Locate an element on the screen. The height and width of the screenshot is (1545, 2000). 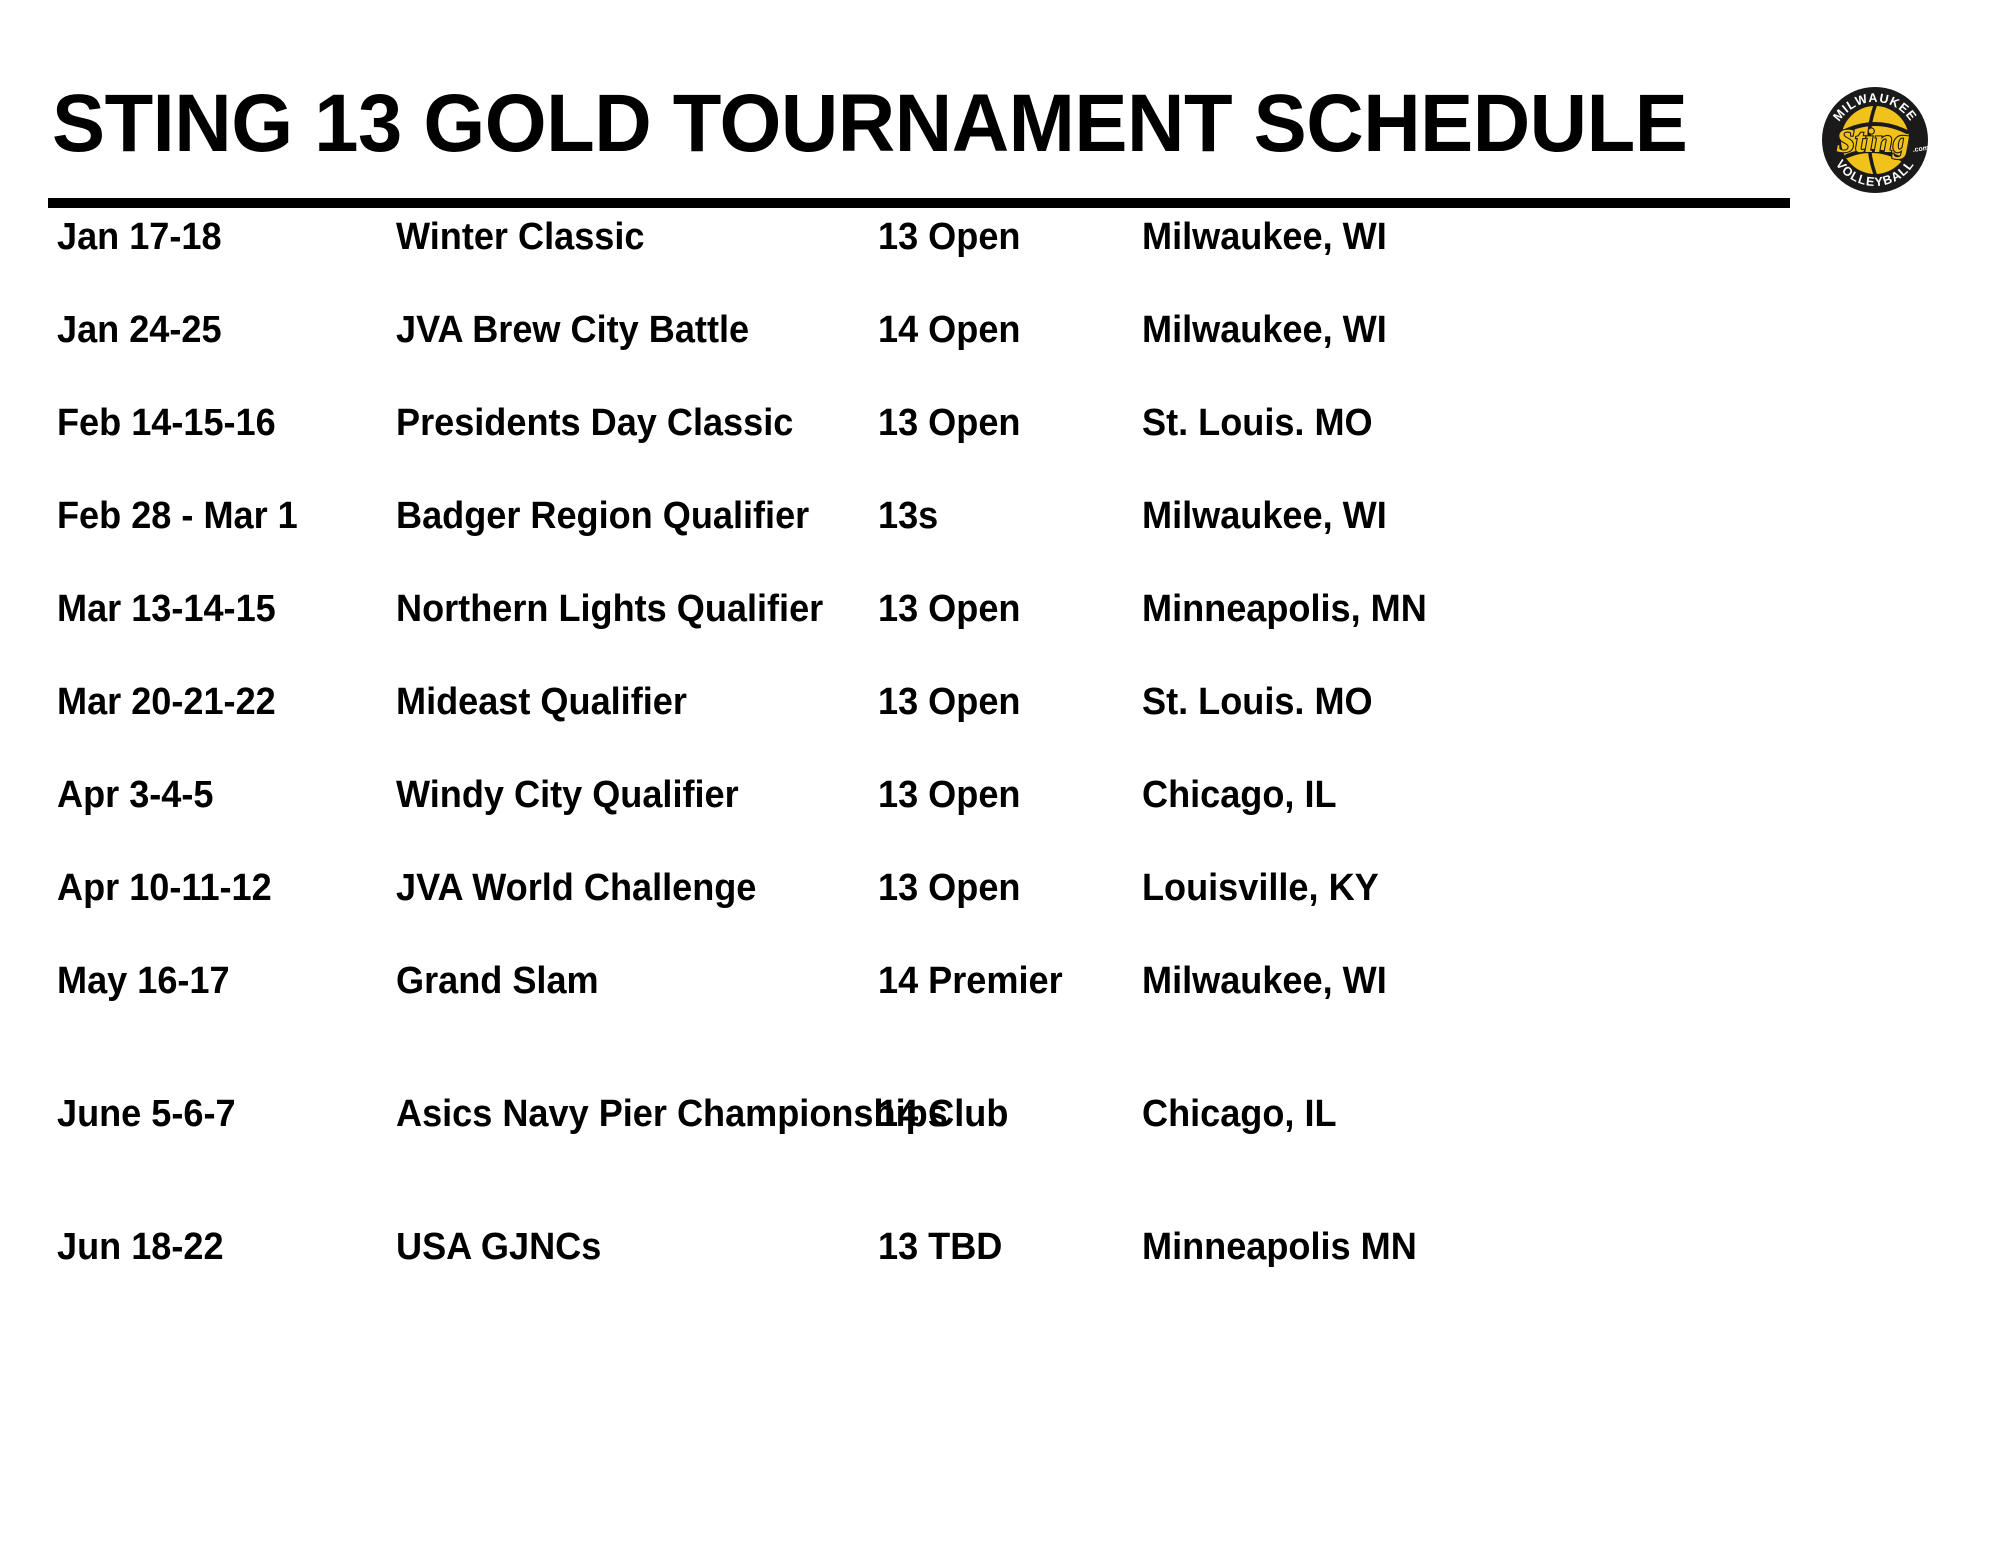
row-division: 14 Premier is located at coordinates (970, 981).